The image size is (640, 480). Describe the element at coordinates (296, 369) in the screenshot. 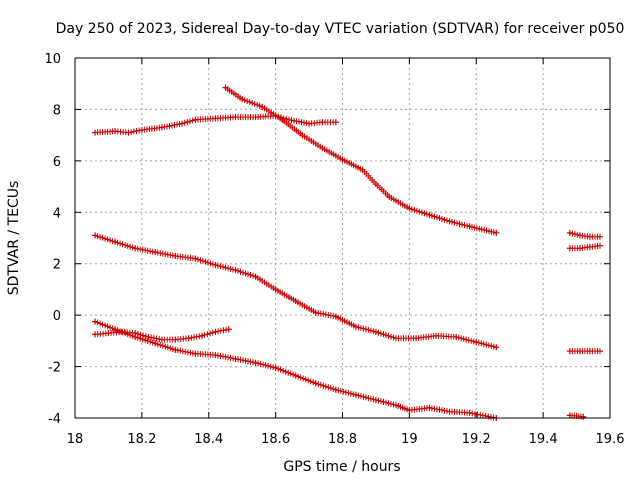

I see `series-track-d` at that location.